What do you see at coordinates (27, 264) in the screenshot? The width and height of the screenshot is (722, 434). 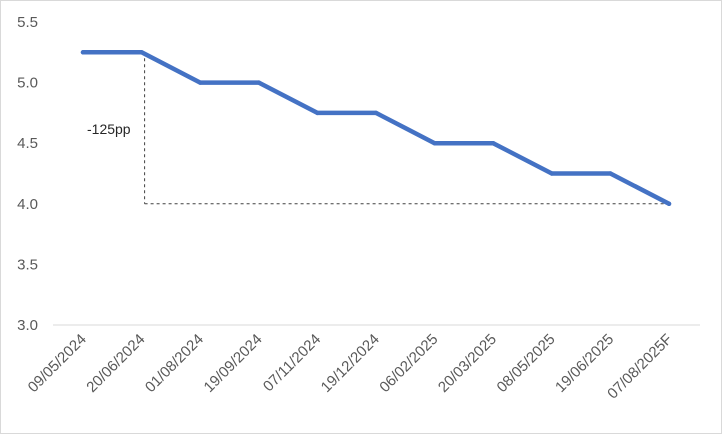 I see `y-tick-label: 3.5` at bounding box center [27, 264].